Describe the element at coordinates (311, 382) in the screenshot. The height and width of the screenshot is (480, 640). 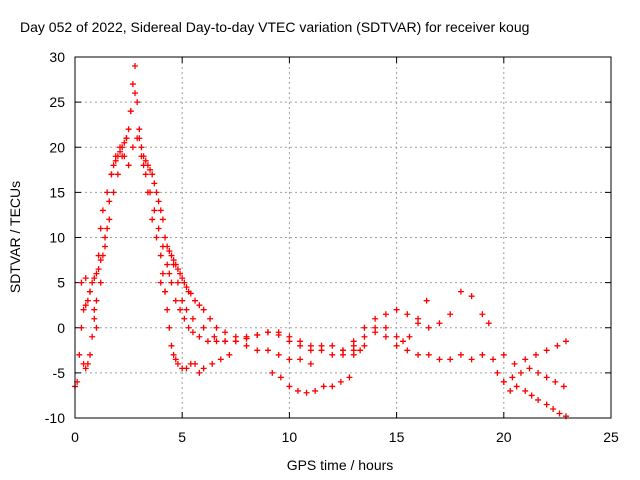
I see `series-track-e` at that location.